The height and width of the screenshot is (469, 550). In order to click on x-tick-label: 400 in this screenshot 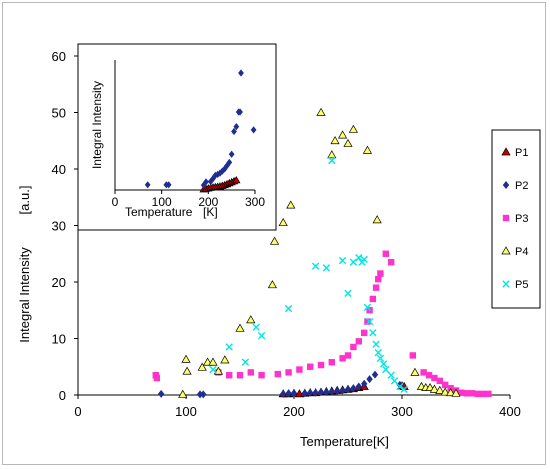, I will do `click(510, 411)`.